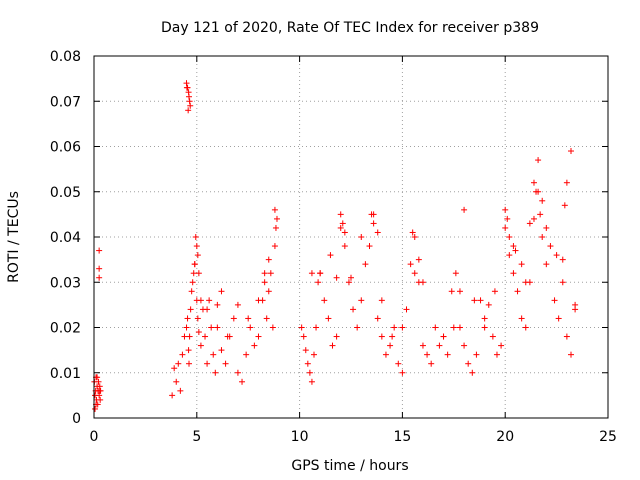  What do you see at coordinates (65, 329) in the screenshot?
I see `y-tick-label: 0.02` at bounding box center [65, 329].